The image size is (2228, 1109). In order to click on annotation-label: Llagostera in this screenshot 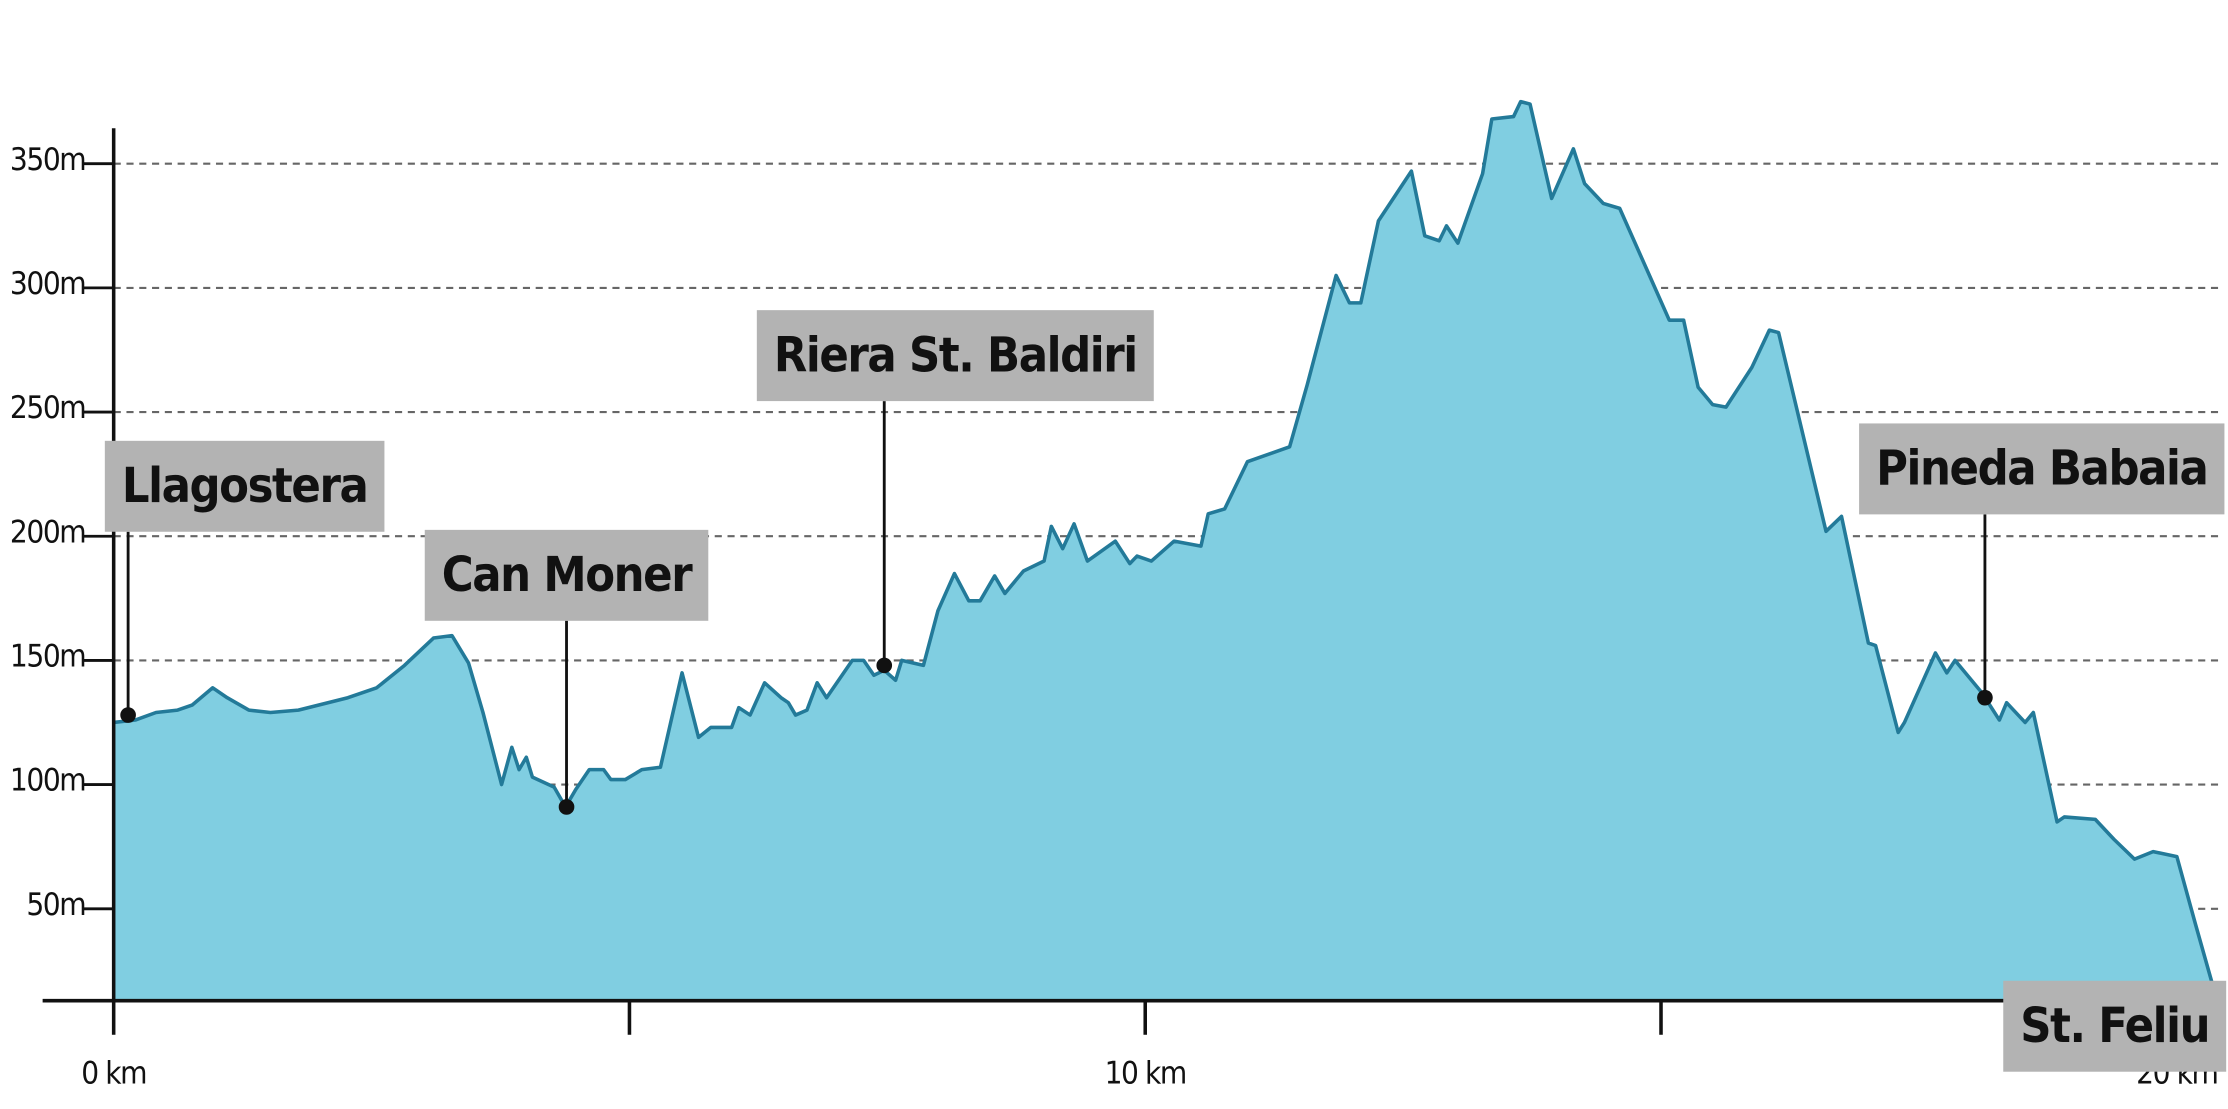, I will do `click(245, 486)`.